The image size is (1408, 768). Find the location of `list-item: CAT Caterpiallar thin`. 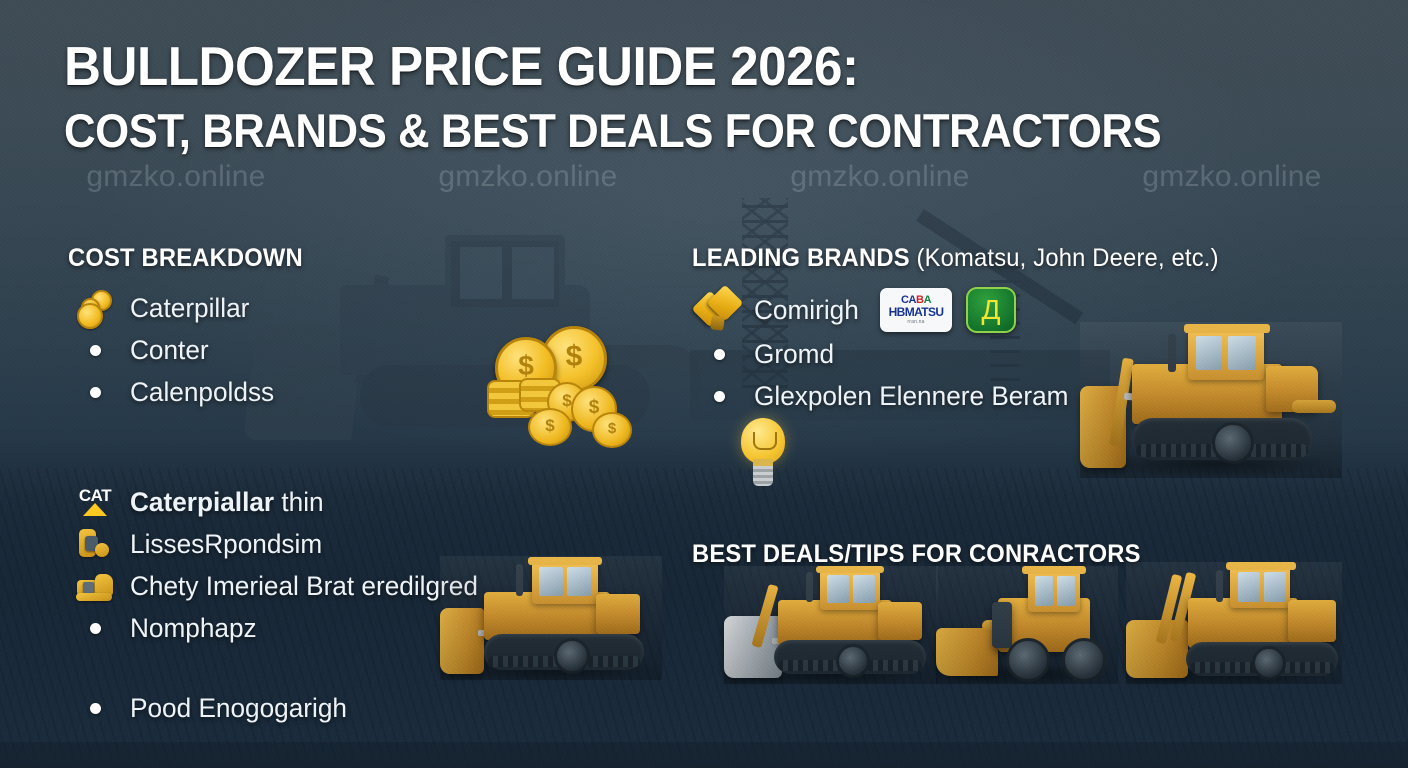

list-item: CAT Caterpiallar thin is located at coordinates (348, 502).